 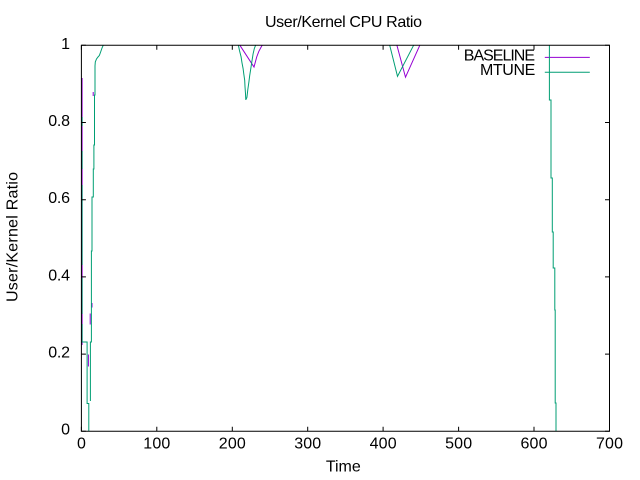 What do you see at coordinates (59, 121) in the screenshot?
I see `svg-text: 0.8` at bounding box center [59, 121].